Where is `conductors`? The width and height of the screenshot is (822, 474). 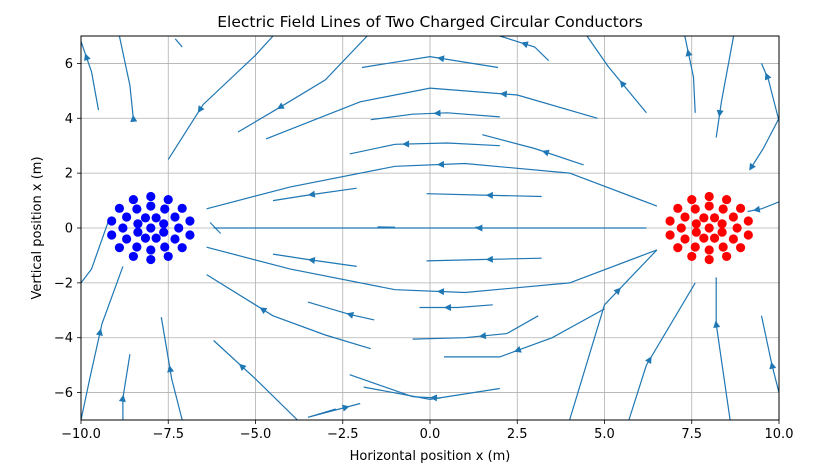 conductors is located at coordinates (430, 228).